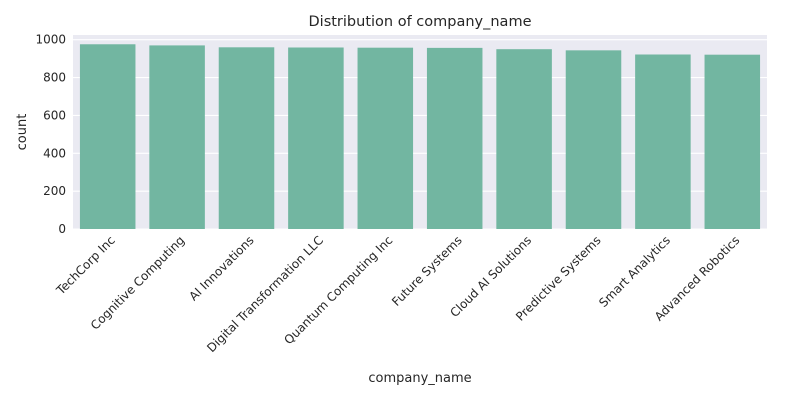 This screenshot has width=800, height=400. I want to click on x-tick-label: Digital Transformation LLC, so click(265, 294).